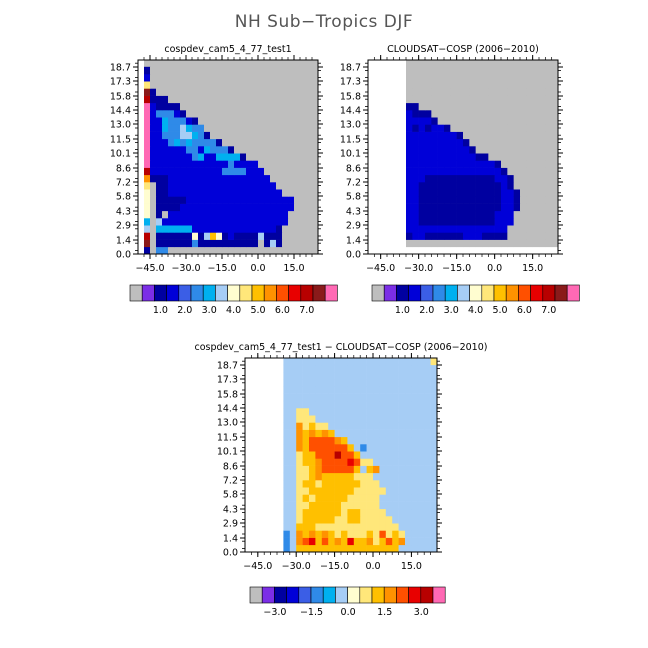 The height and width of the screenshot is (648, 648). I want to click on y-tick-label: 15.8, so click(120, 97).